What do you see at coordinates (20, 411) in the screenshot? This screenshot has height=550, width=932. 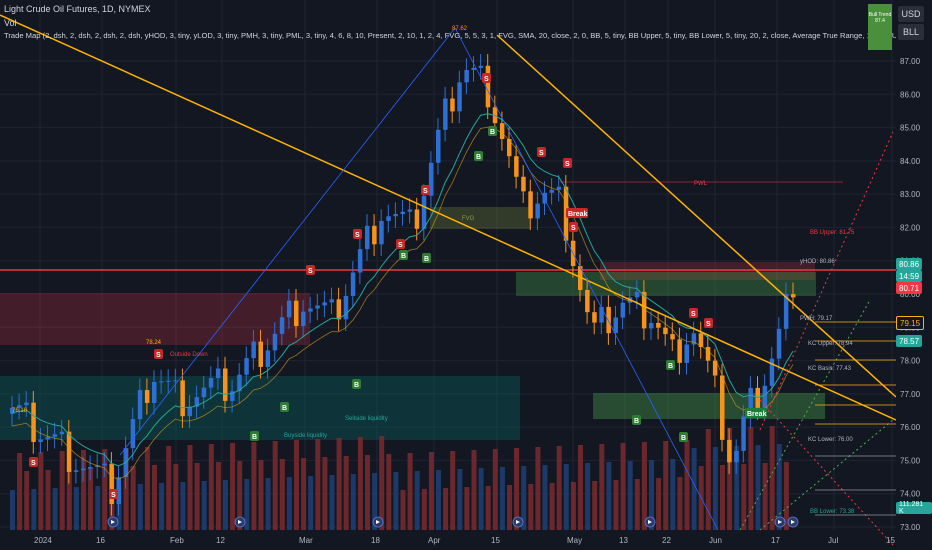 I see `low-label: 76.18` at bounding box center [20, 411].